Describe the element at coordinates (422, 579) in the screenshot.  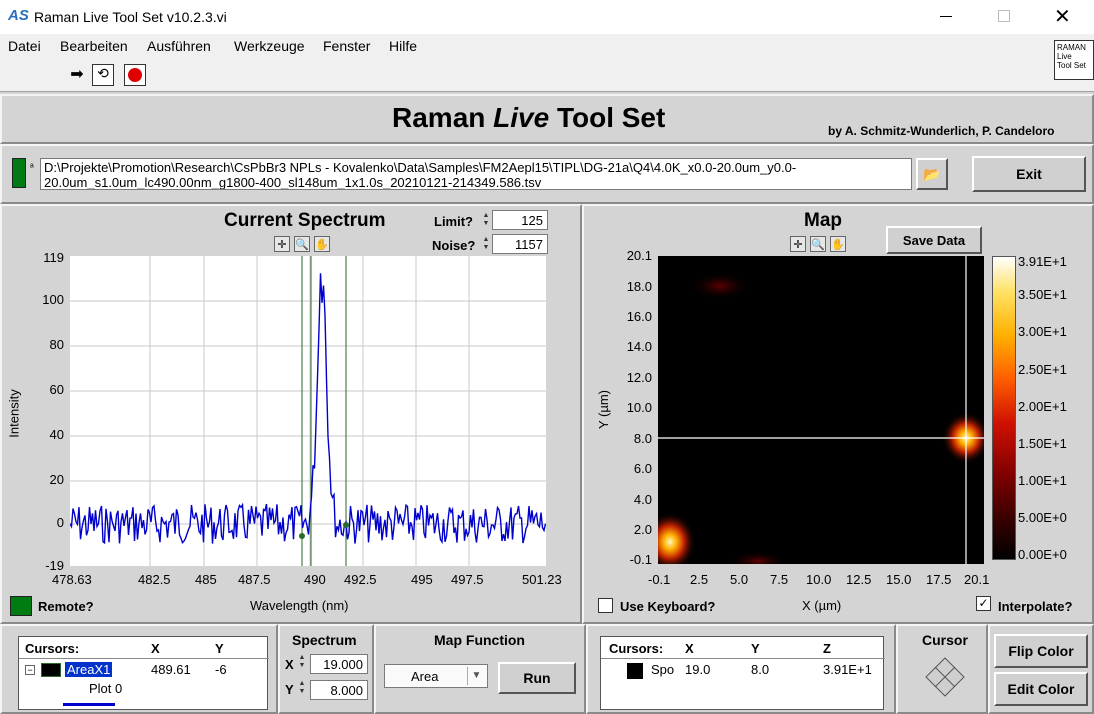
I see `xtick: 495` at that location.